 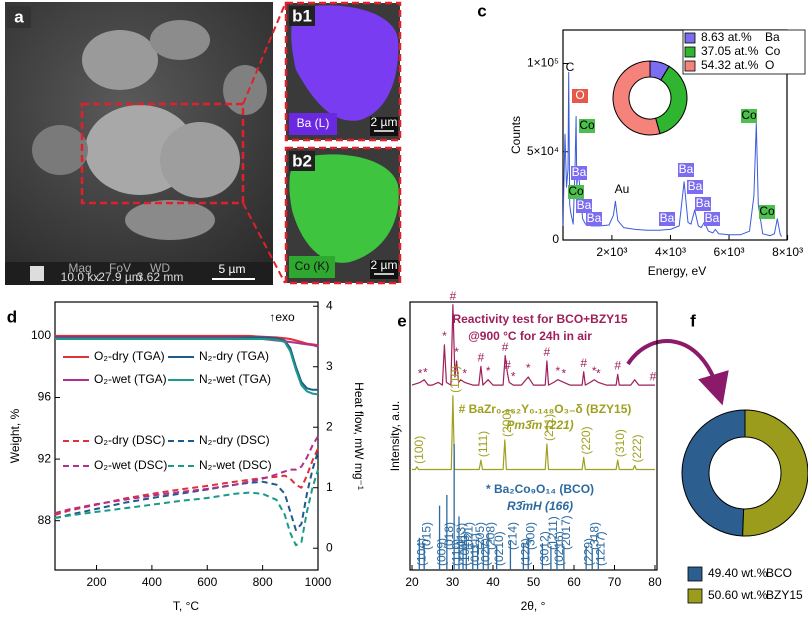 I want to click on hkl-label: (300), so click(x=530, y=536).